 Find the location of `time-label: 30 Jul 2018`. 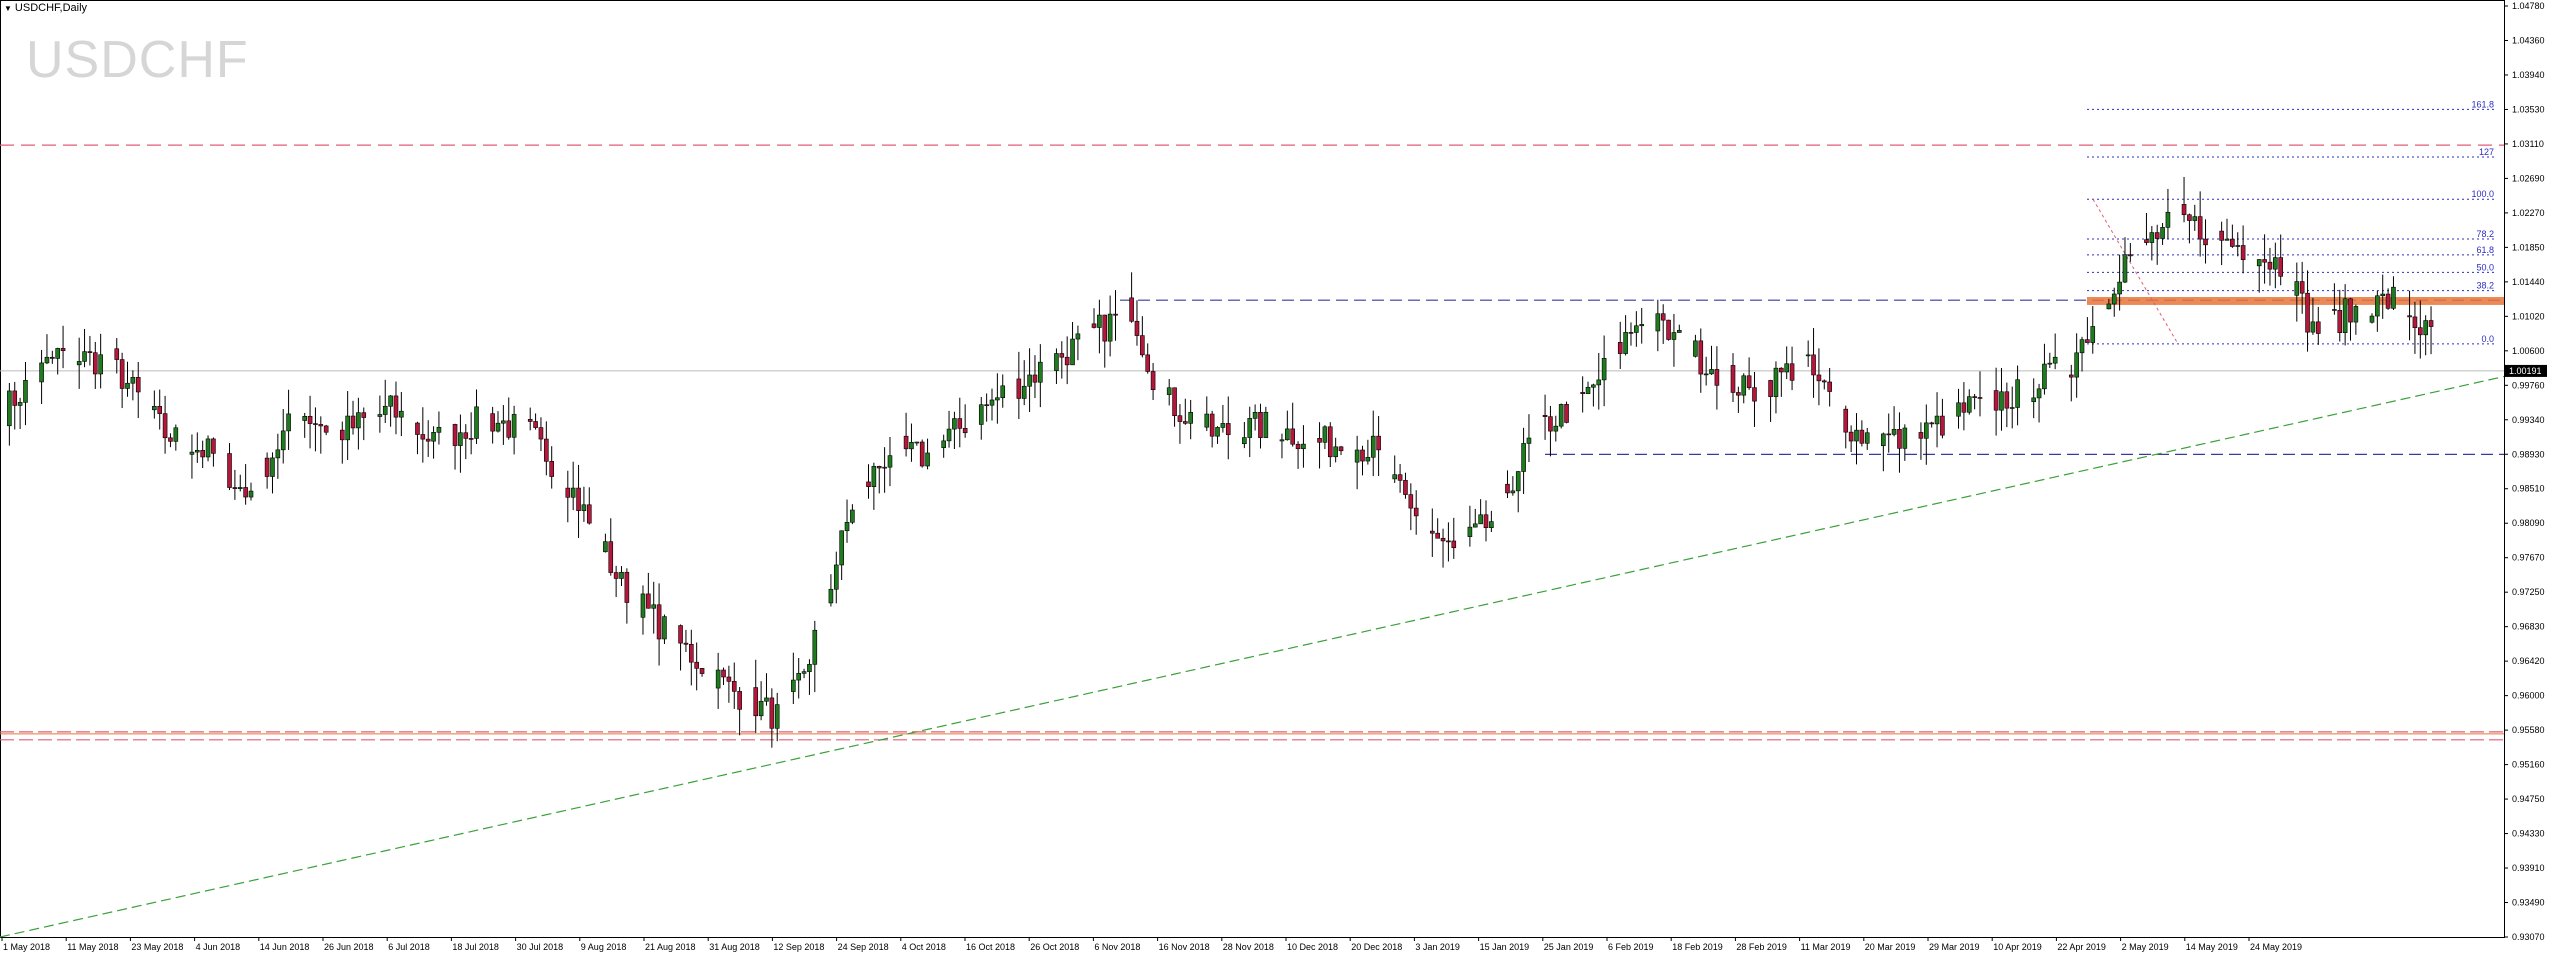

time-label: 30 Jul 2018 is located at coordinates (540, 947).